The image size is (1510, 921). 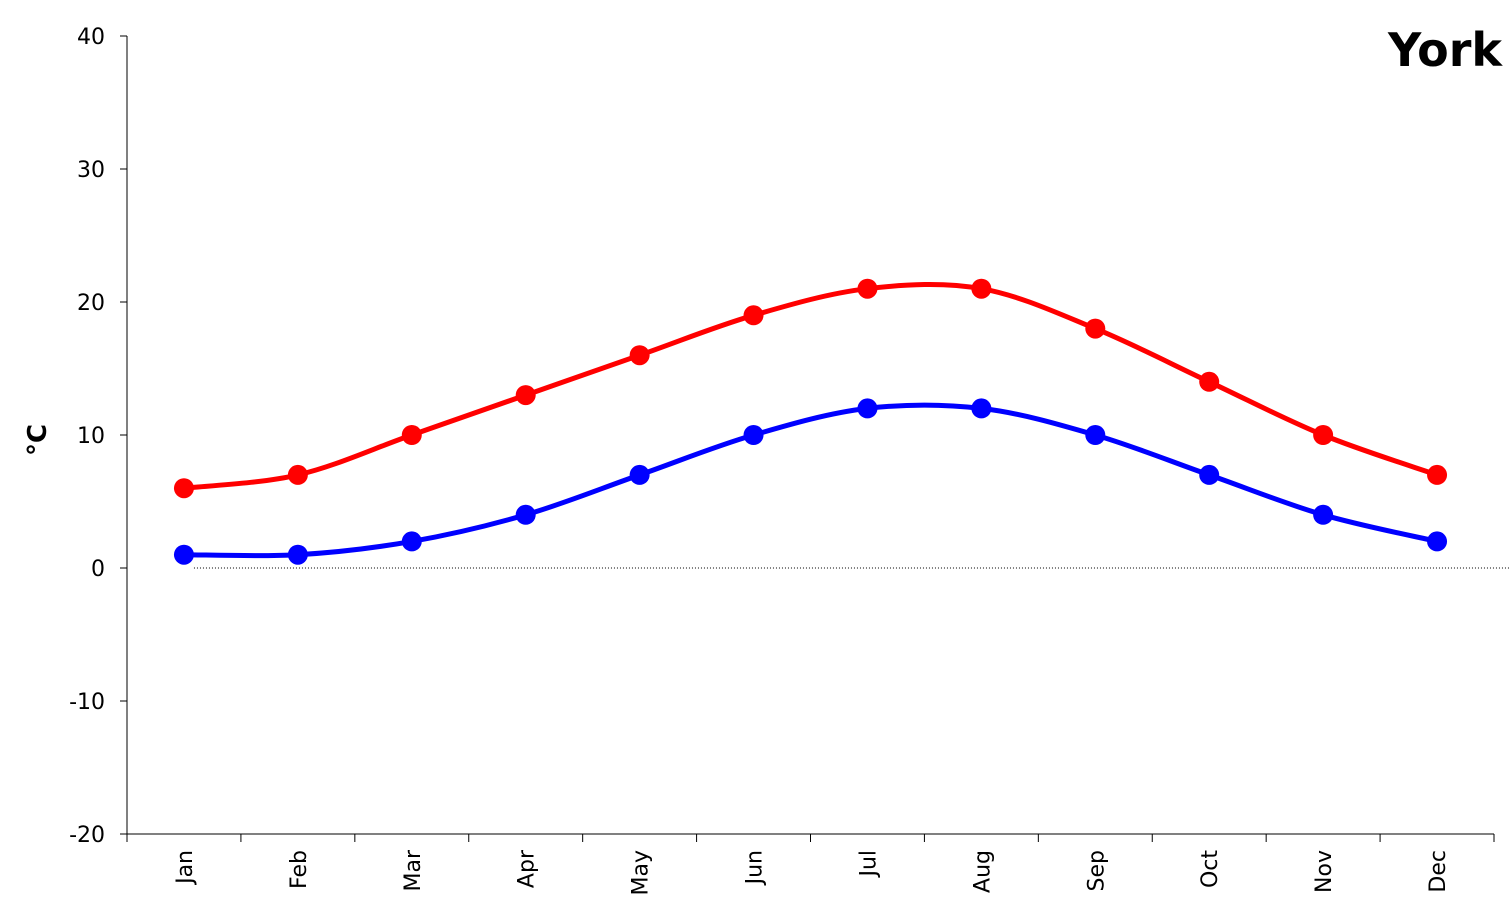 I want to click on x-tick-label: Sep, so click(x=1096, y=870).